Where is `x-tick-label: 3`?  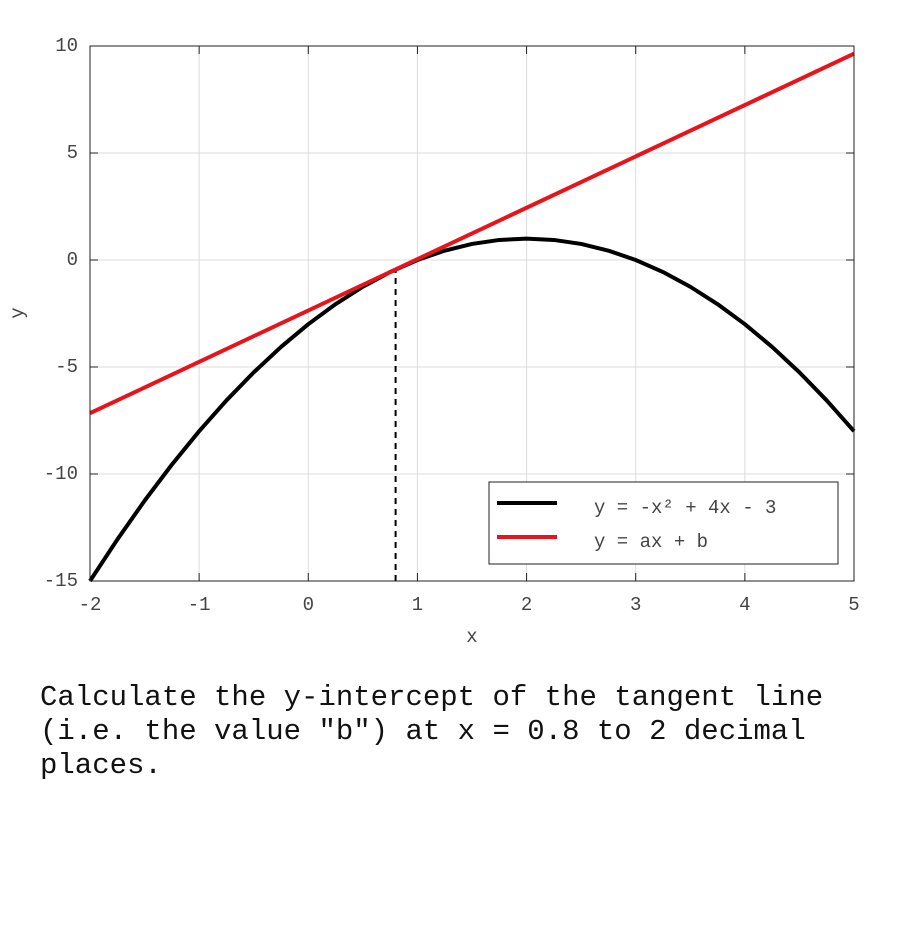 x-tick-label: 3 is located at coordinates (635, 605).